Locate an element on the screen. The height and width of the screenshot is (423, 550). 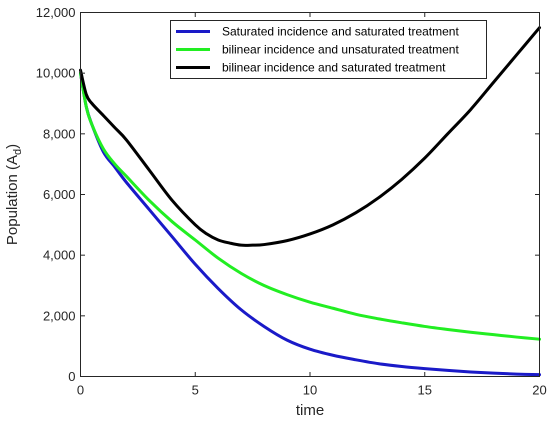
y-tick-label: 10,000 is located at coordinates (56, 73).